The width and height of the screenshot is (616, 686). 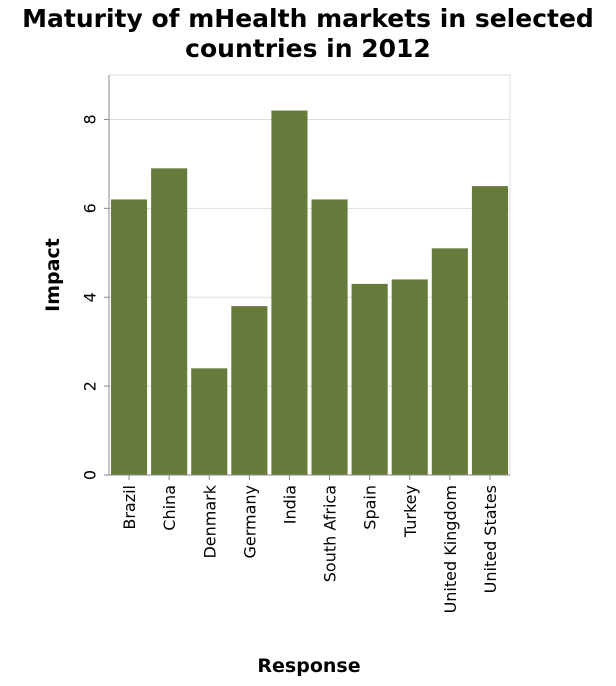 What do you see at coordinates (90, 119) in the screenshot?
I see `y-tick-label: 8` at bounding box center [90, 119].